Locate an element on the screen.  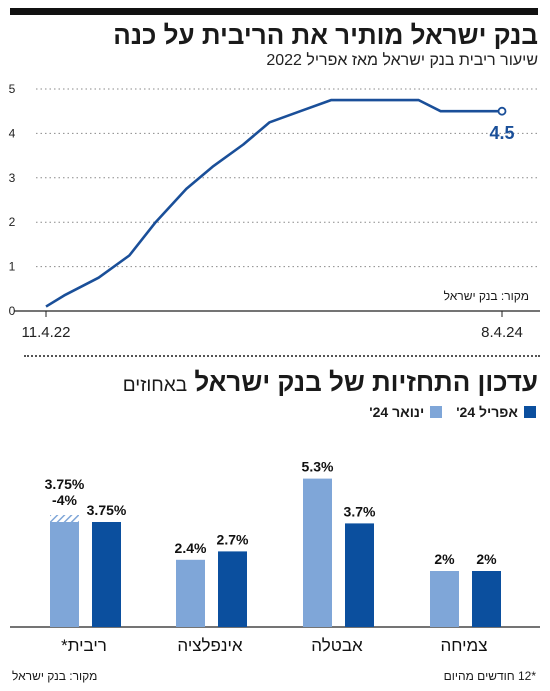
legend-label-april: אפריל 24' is located at coordinates (487, 412).